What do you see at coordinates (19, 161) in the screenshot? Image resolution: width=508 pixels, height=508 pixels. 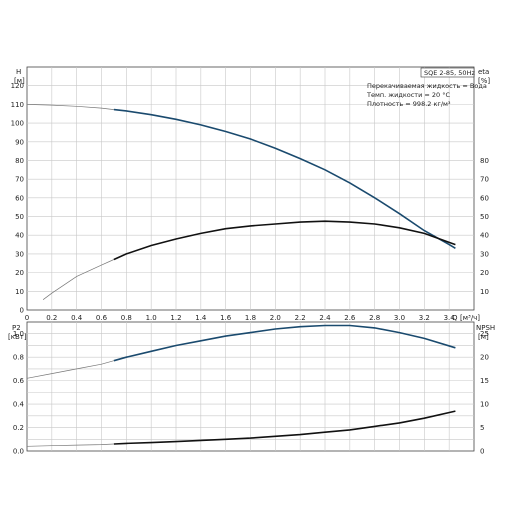 I see `y-left-tick-label: 80` at bounding box center [19, 161].